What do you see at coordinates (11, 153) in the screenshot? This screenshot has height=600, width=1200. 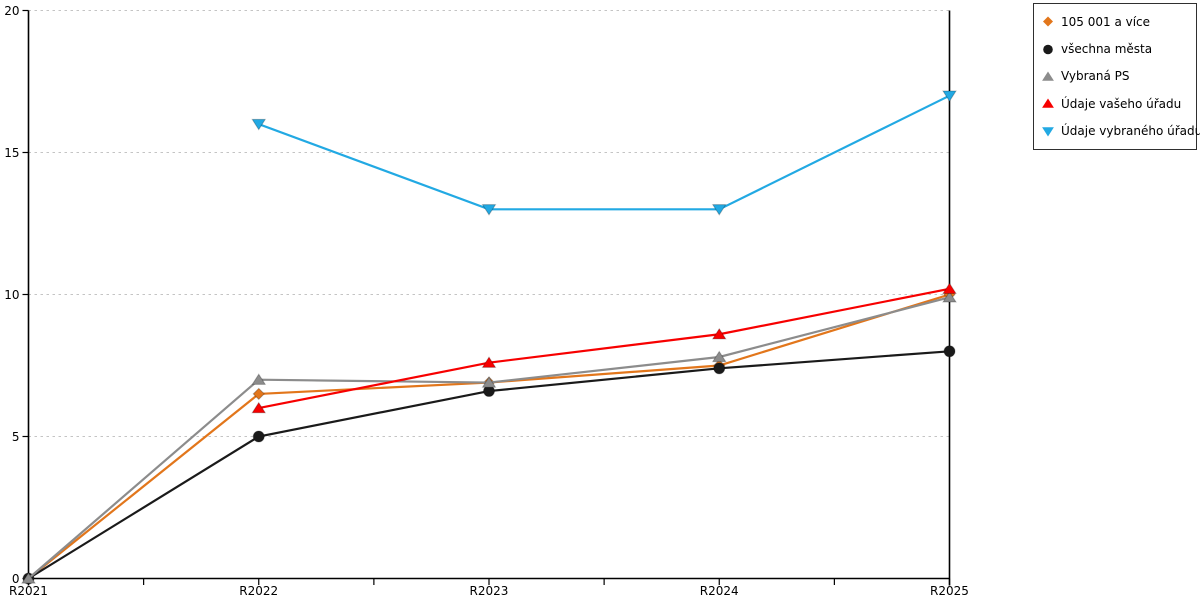 I see `y-axis-label: 15` at bounding box center [11, 153].